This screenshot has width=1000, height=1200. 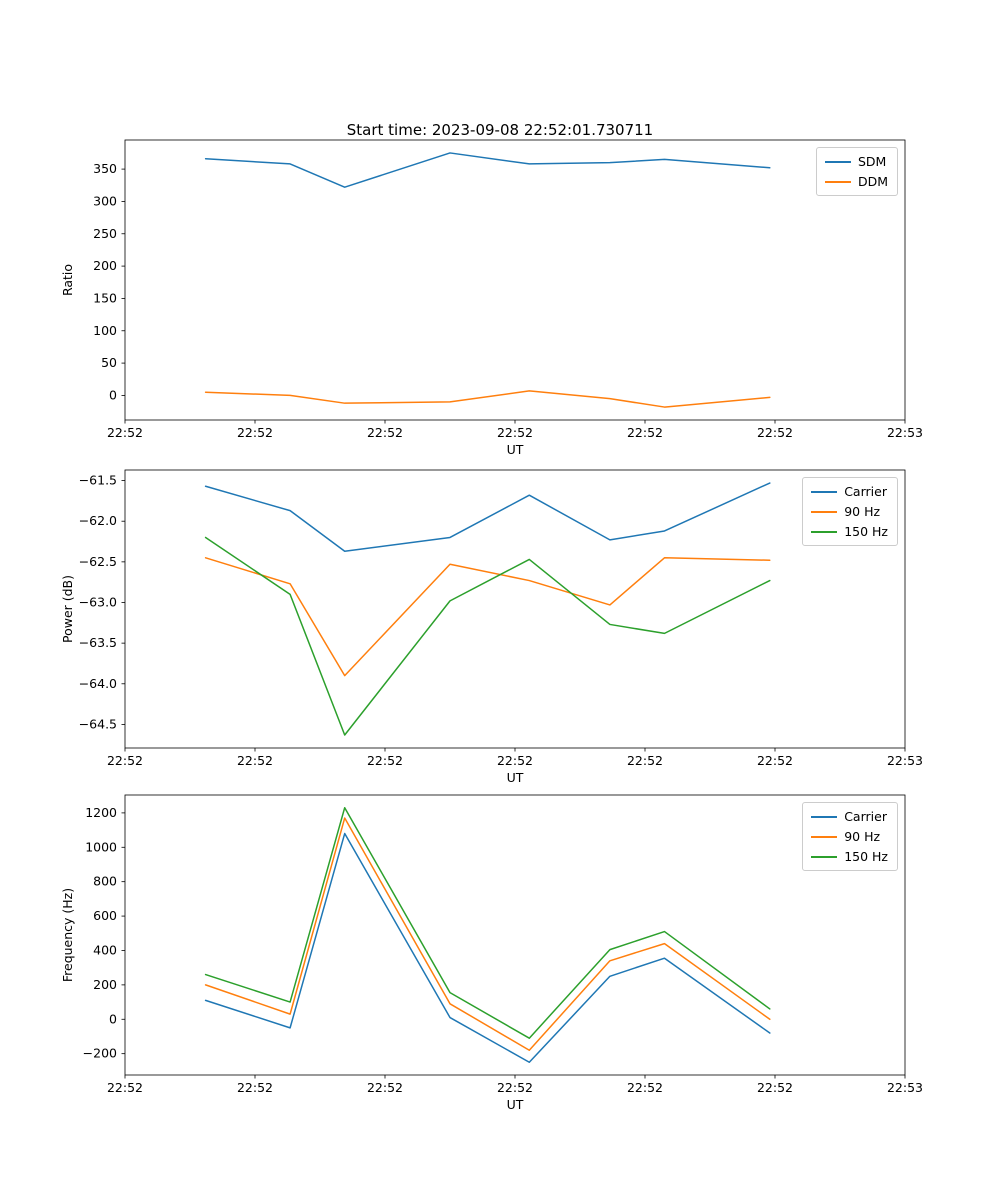 I want to click on series-line-sdm, so click(x=487, y=170).